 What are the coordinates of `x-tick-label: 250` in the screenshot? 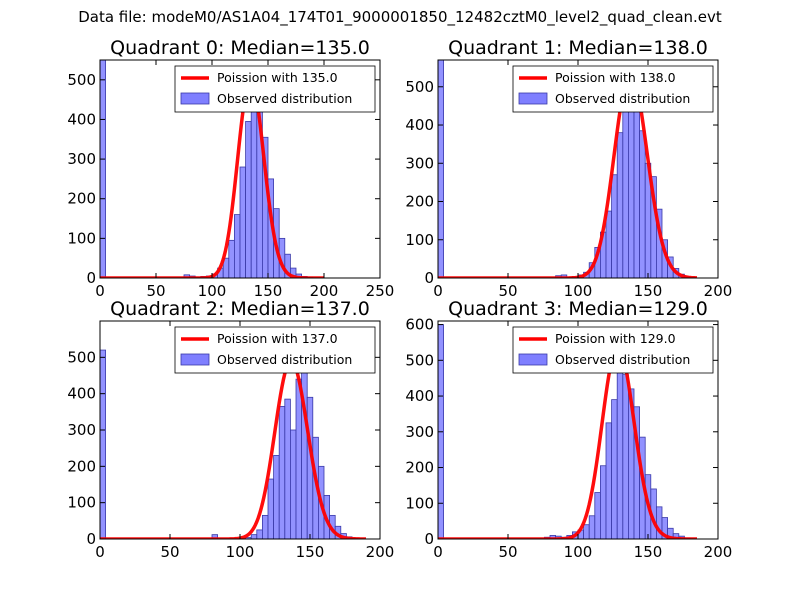 It's located at (380, 291).